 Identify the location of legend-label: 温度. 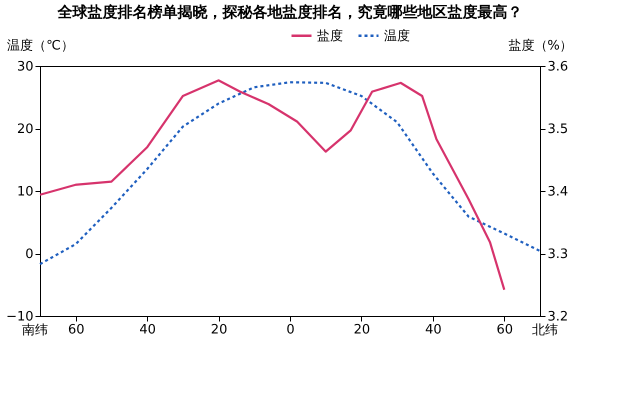
(397, 36).